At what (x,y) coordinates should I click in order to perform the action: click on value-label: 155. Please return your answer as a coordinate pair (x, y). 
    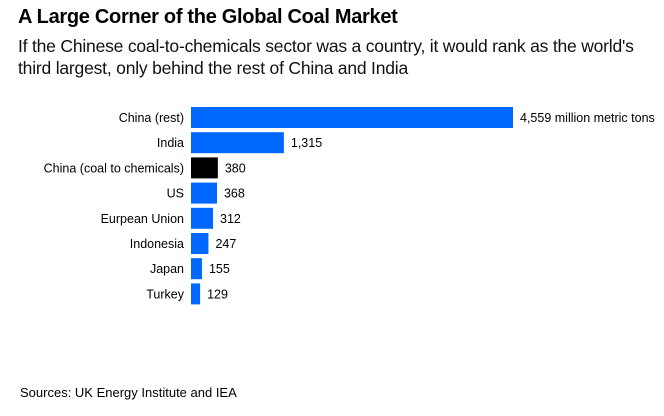
    Looking at the image, I should click on (219, 269).